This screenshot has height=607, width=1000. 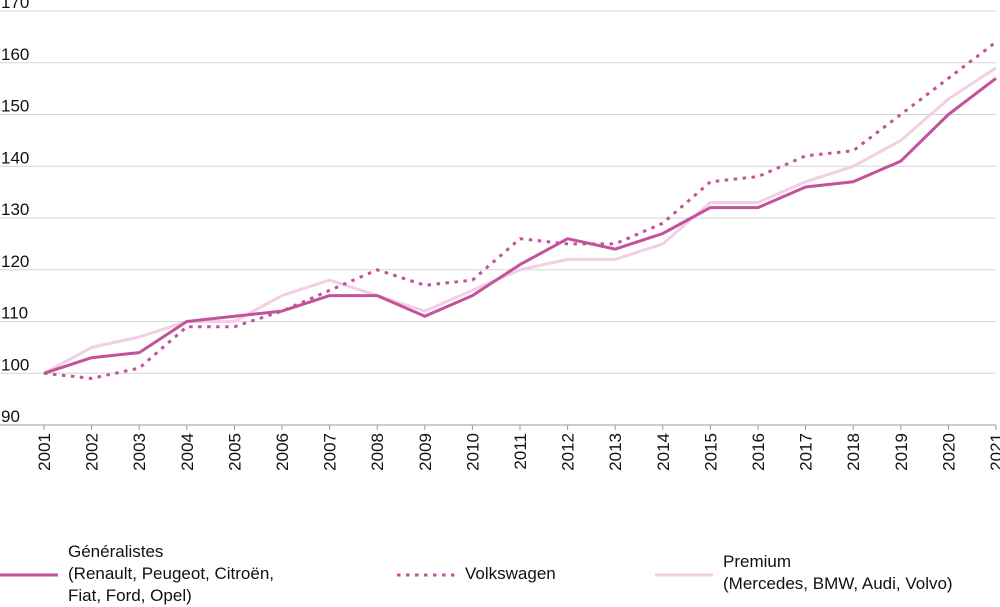 I want to click on x-tick-label-2004: 2004, so click(x=187, y=452).